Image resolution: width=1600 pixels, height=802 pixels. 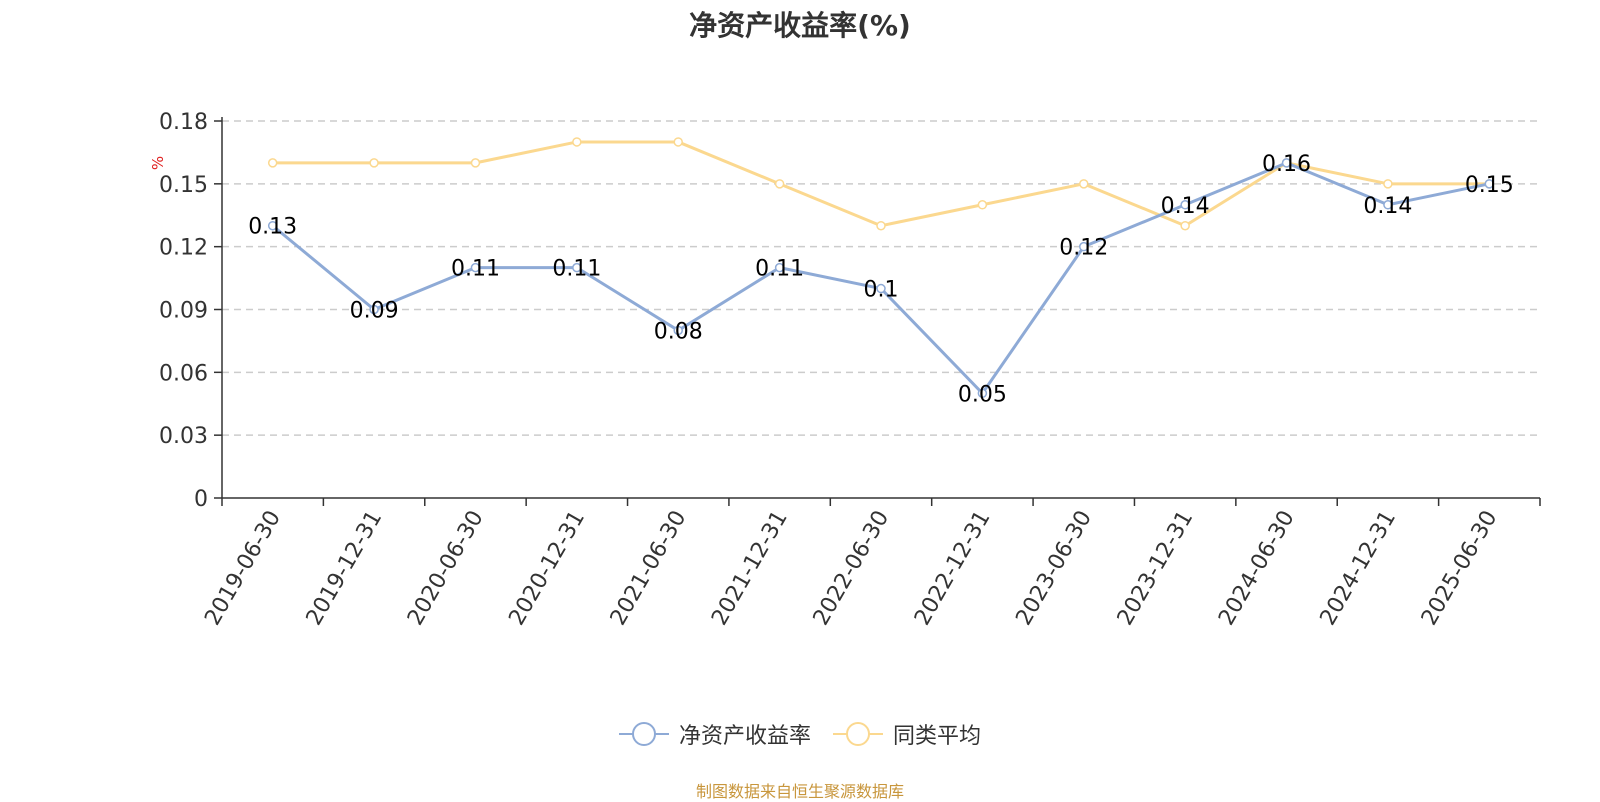 I want to click on y-axis-unit: %, so click(x=158, y=163).